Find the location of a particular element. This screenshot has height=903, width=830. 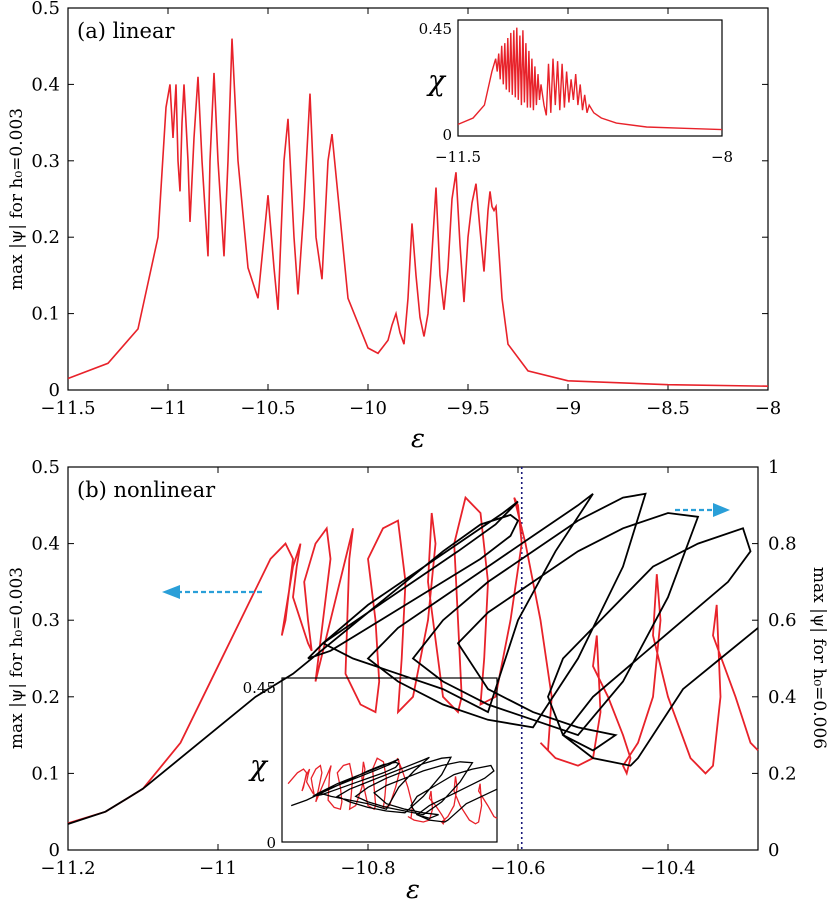

panel-b-label: (b) nonlinear is located at coordinates (146, 490).